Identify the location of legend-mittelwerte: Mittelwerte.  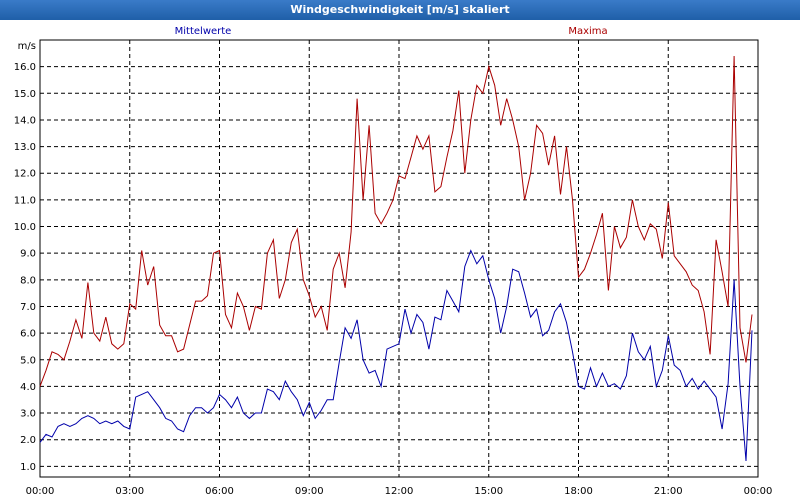
(203, 31).